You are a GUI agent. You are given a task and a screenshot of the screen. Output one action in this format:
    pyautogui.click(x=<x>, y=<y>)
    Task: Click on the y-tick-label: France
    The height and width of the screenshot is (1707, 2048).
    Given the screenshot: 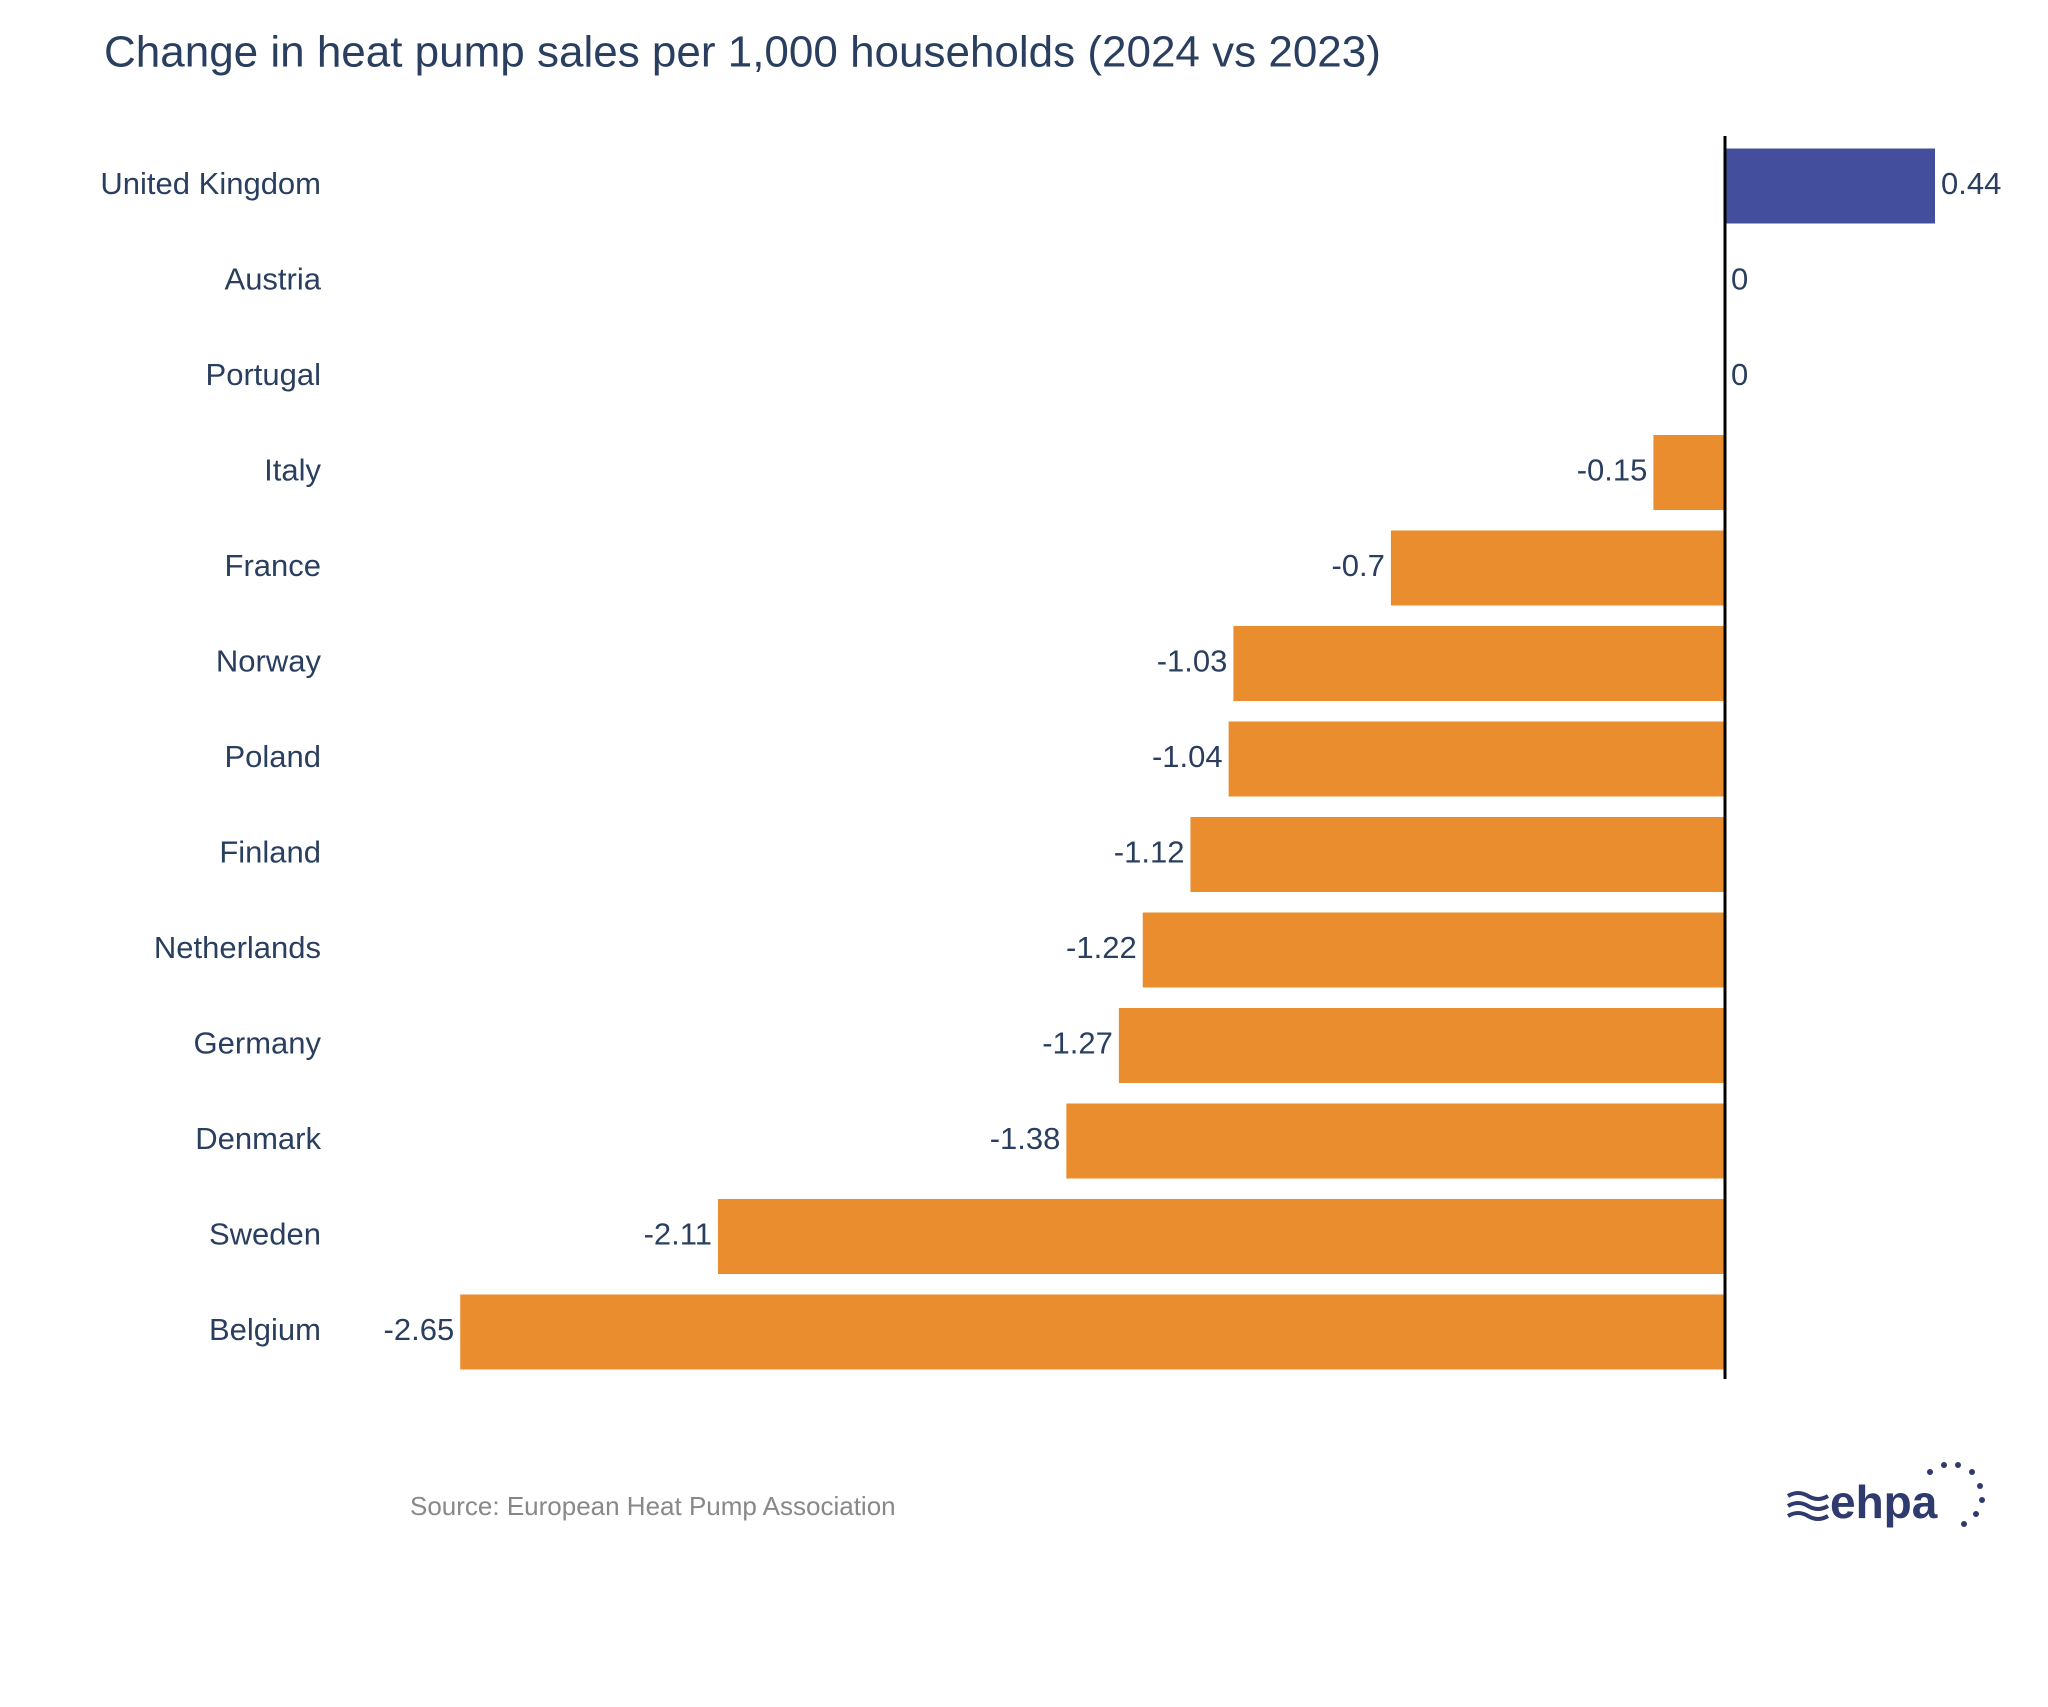 What is the action you would take?
    pyautogui.click(x=273, y=565)
    